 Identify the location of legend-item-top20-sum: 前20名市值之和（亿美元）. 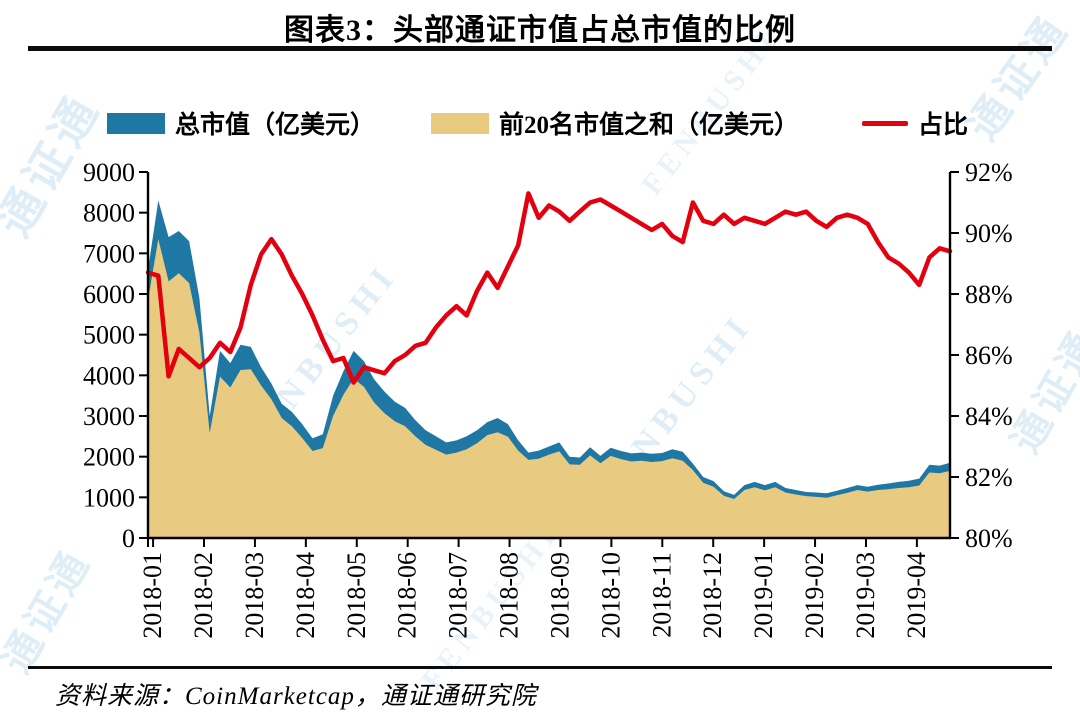
(615, 124).